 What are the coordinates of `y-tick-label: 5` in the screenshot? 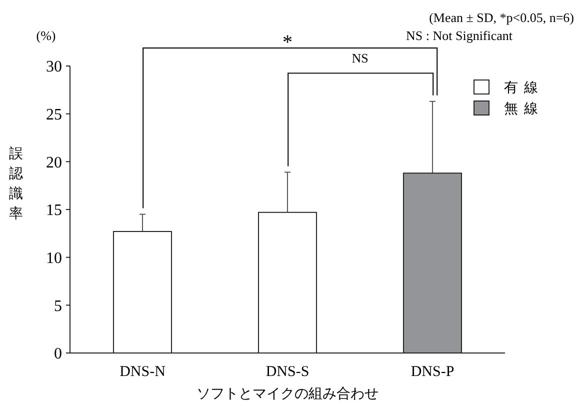 It's located at (58, 306).